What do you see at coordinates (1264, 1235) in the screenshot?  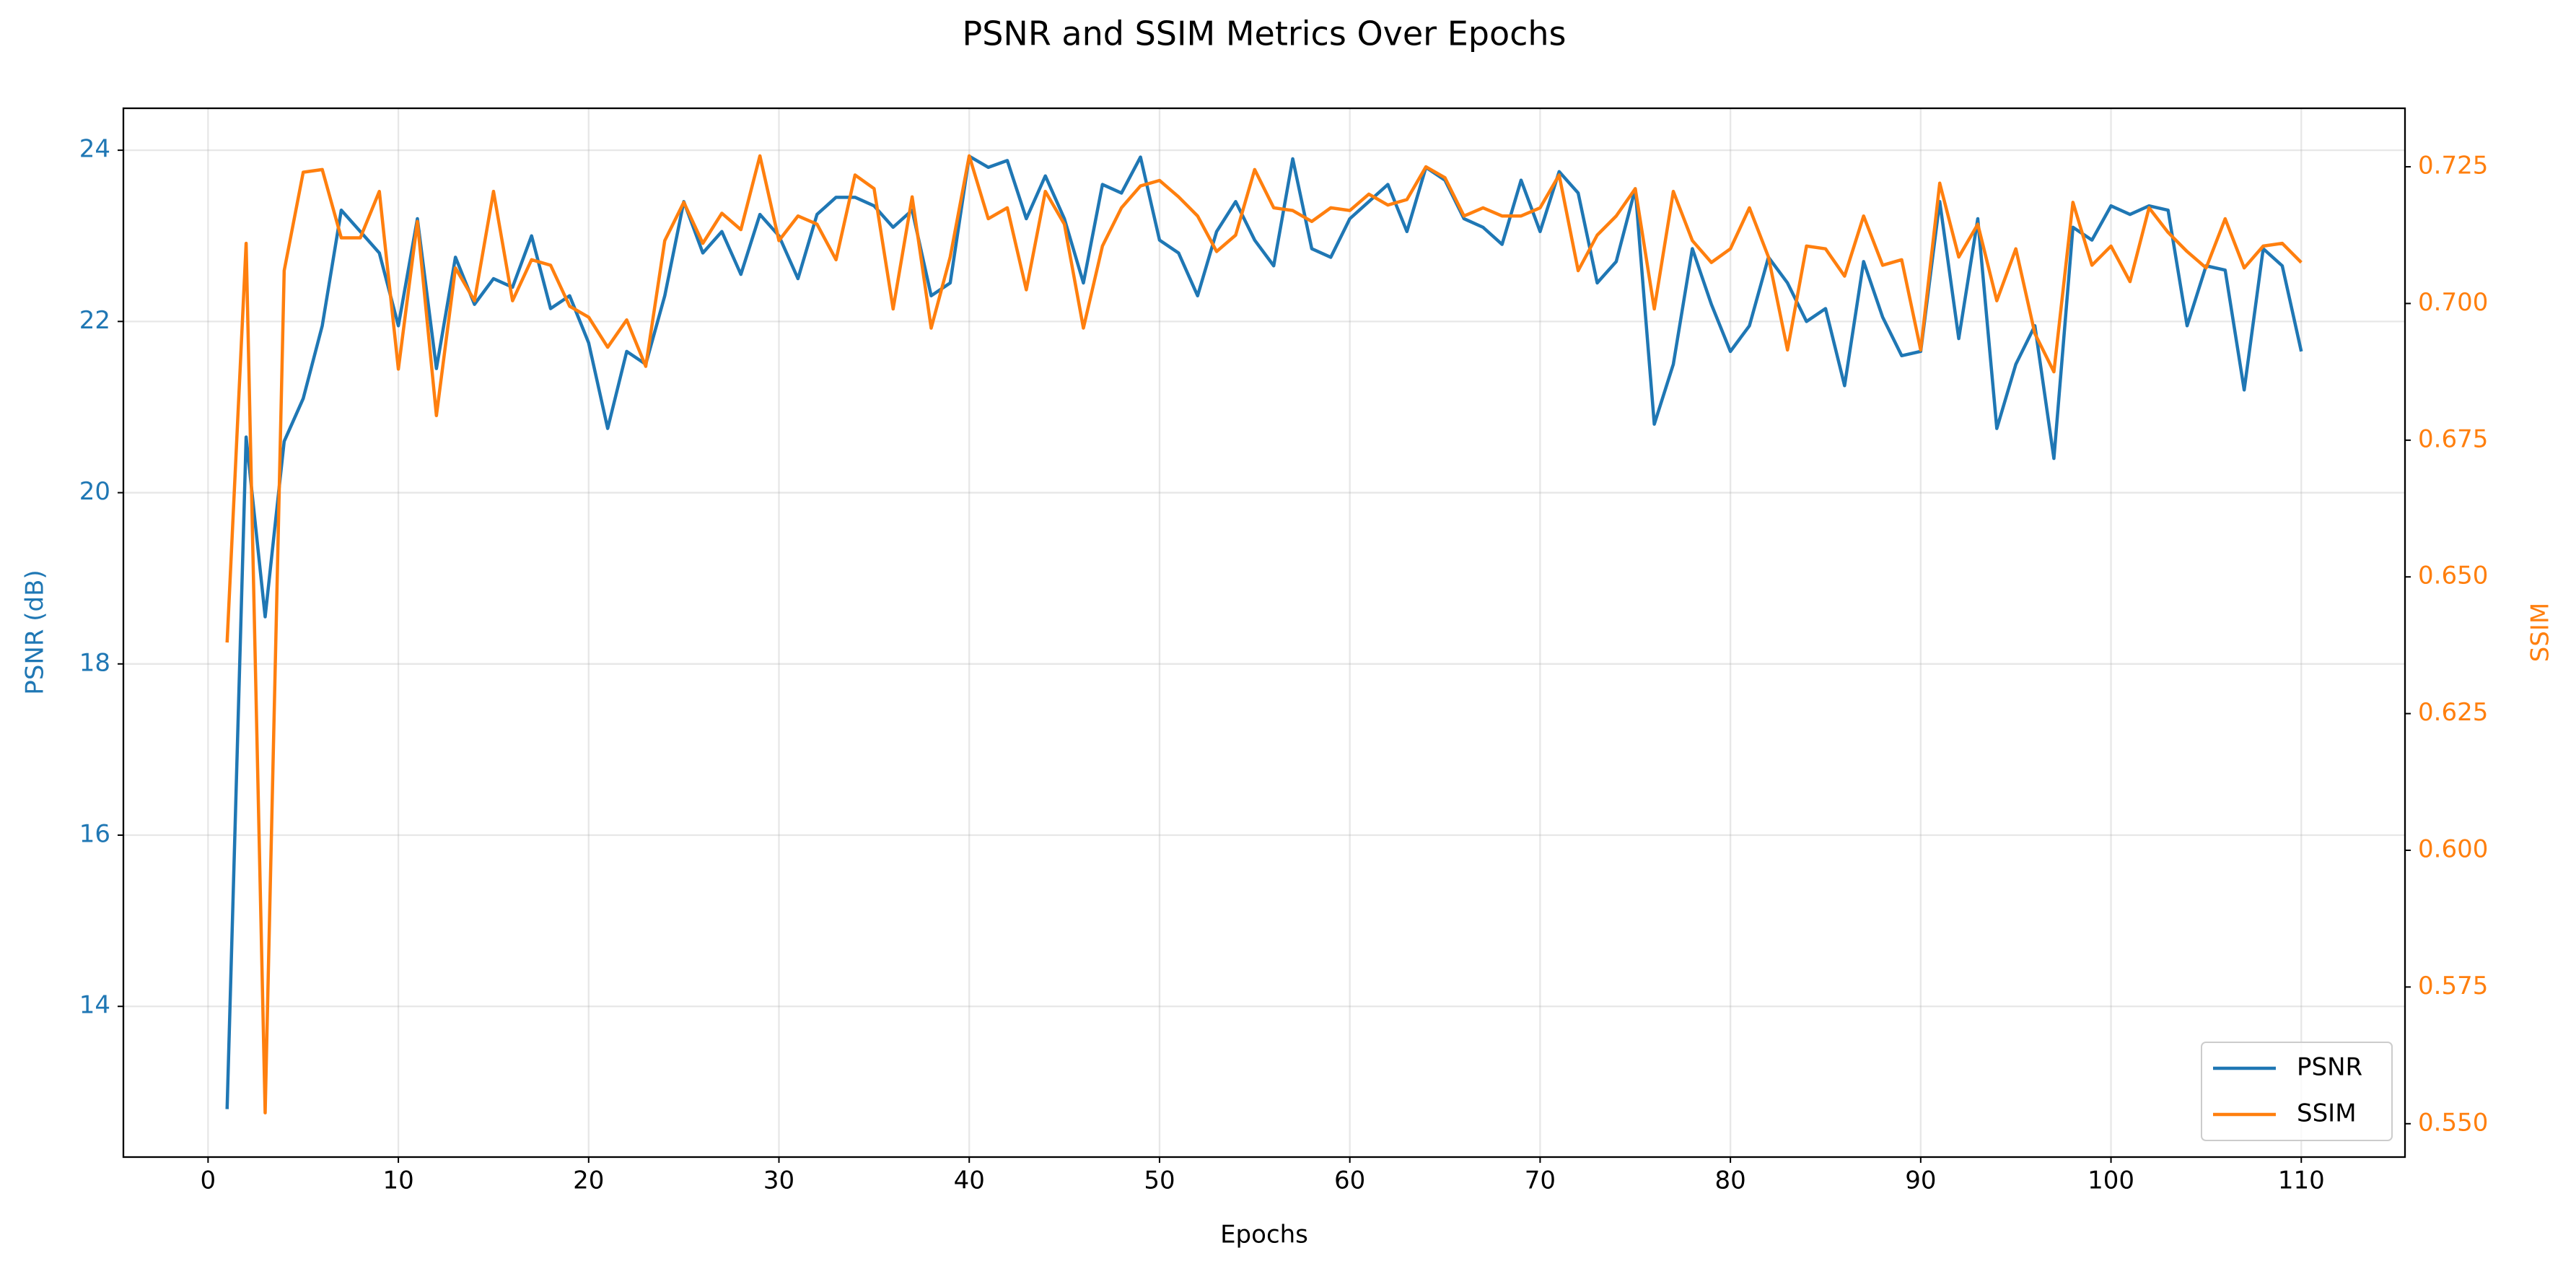 I see `x-axis-label: Epochs` at bounding box center [1264, 1235].